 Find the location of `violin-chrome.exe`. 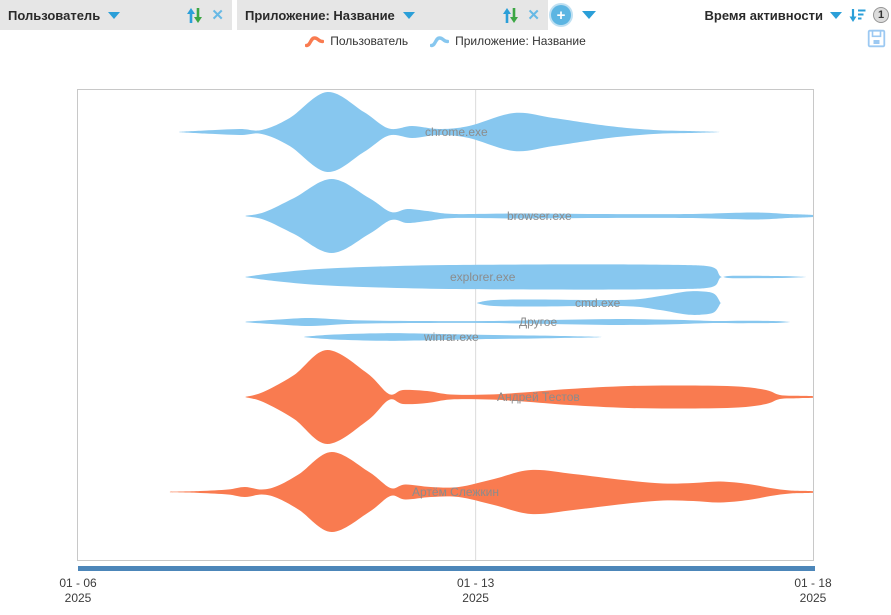

violin-chrome.exe is located at coordinates (449, 132).